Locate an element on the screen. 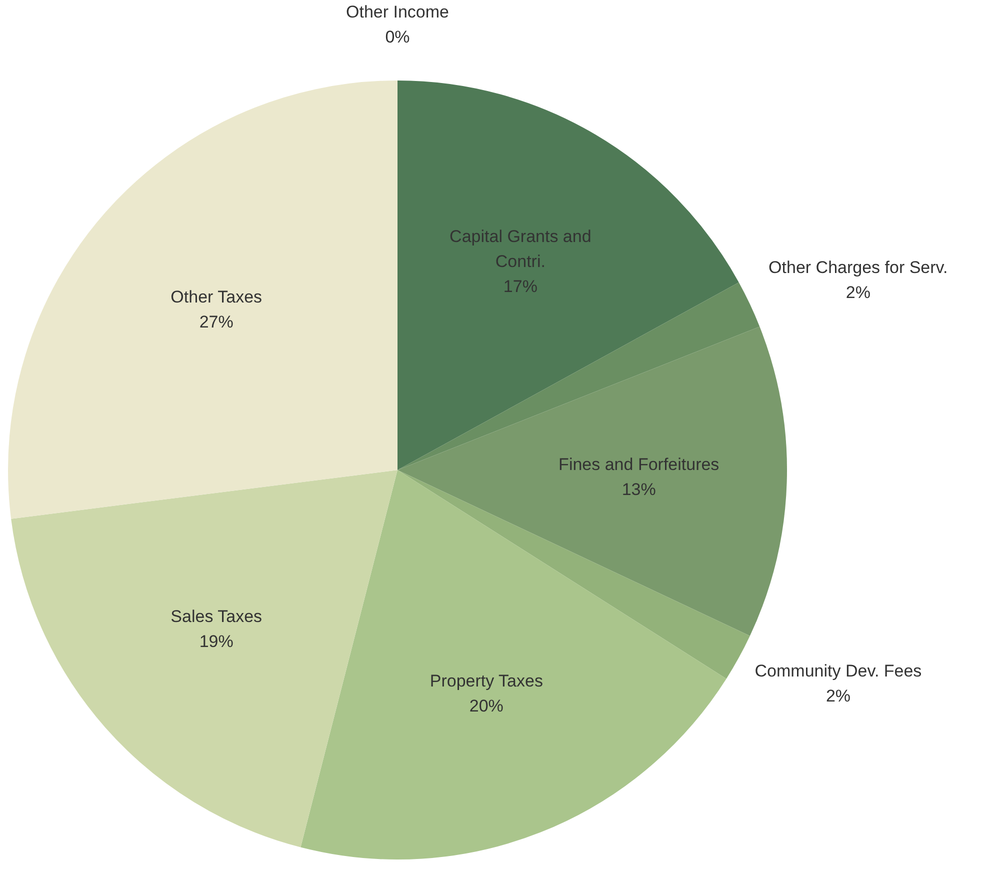 The image size is (992, 871). slice-label: Other Taxes is located at coordinates (216, 296).